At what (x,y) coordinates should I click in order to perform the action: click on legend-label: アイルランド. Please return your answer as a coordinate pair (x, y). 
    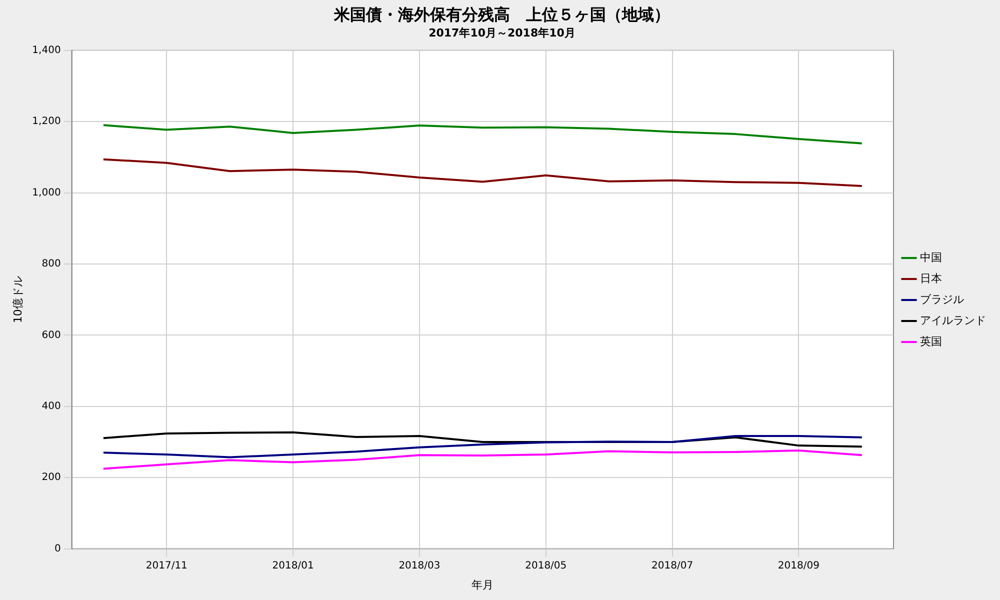
    Looking at the image, I should click on (953, 320).